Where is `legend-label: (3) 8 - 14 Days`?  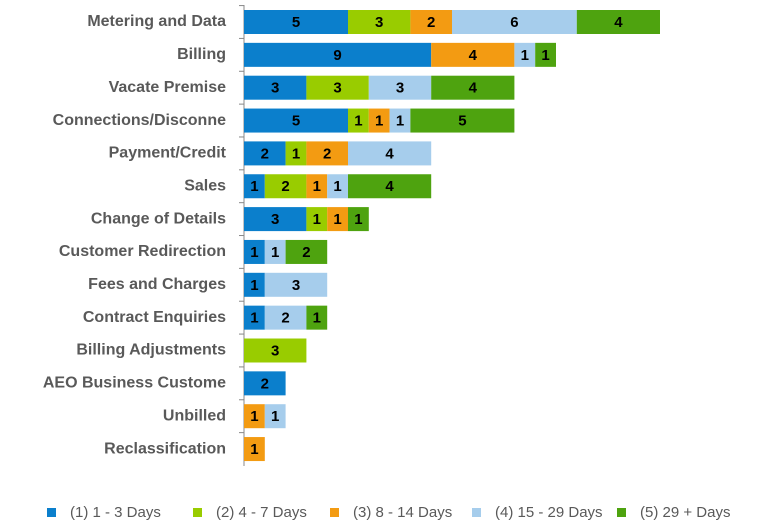 legend-label: (3) 8 - 14 Days is located at coordinates (402, 512).